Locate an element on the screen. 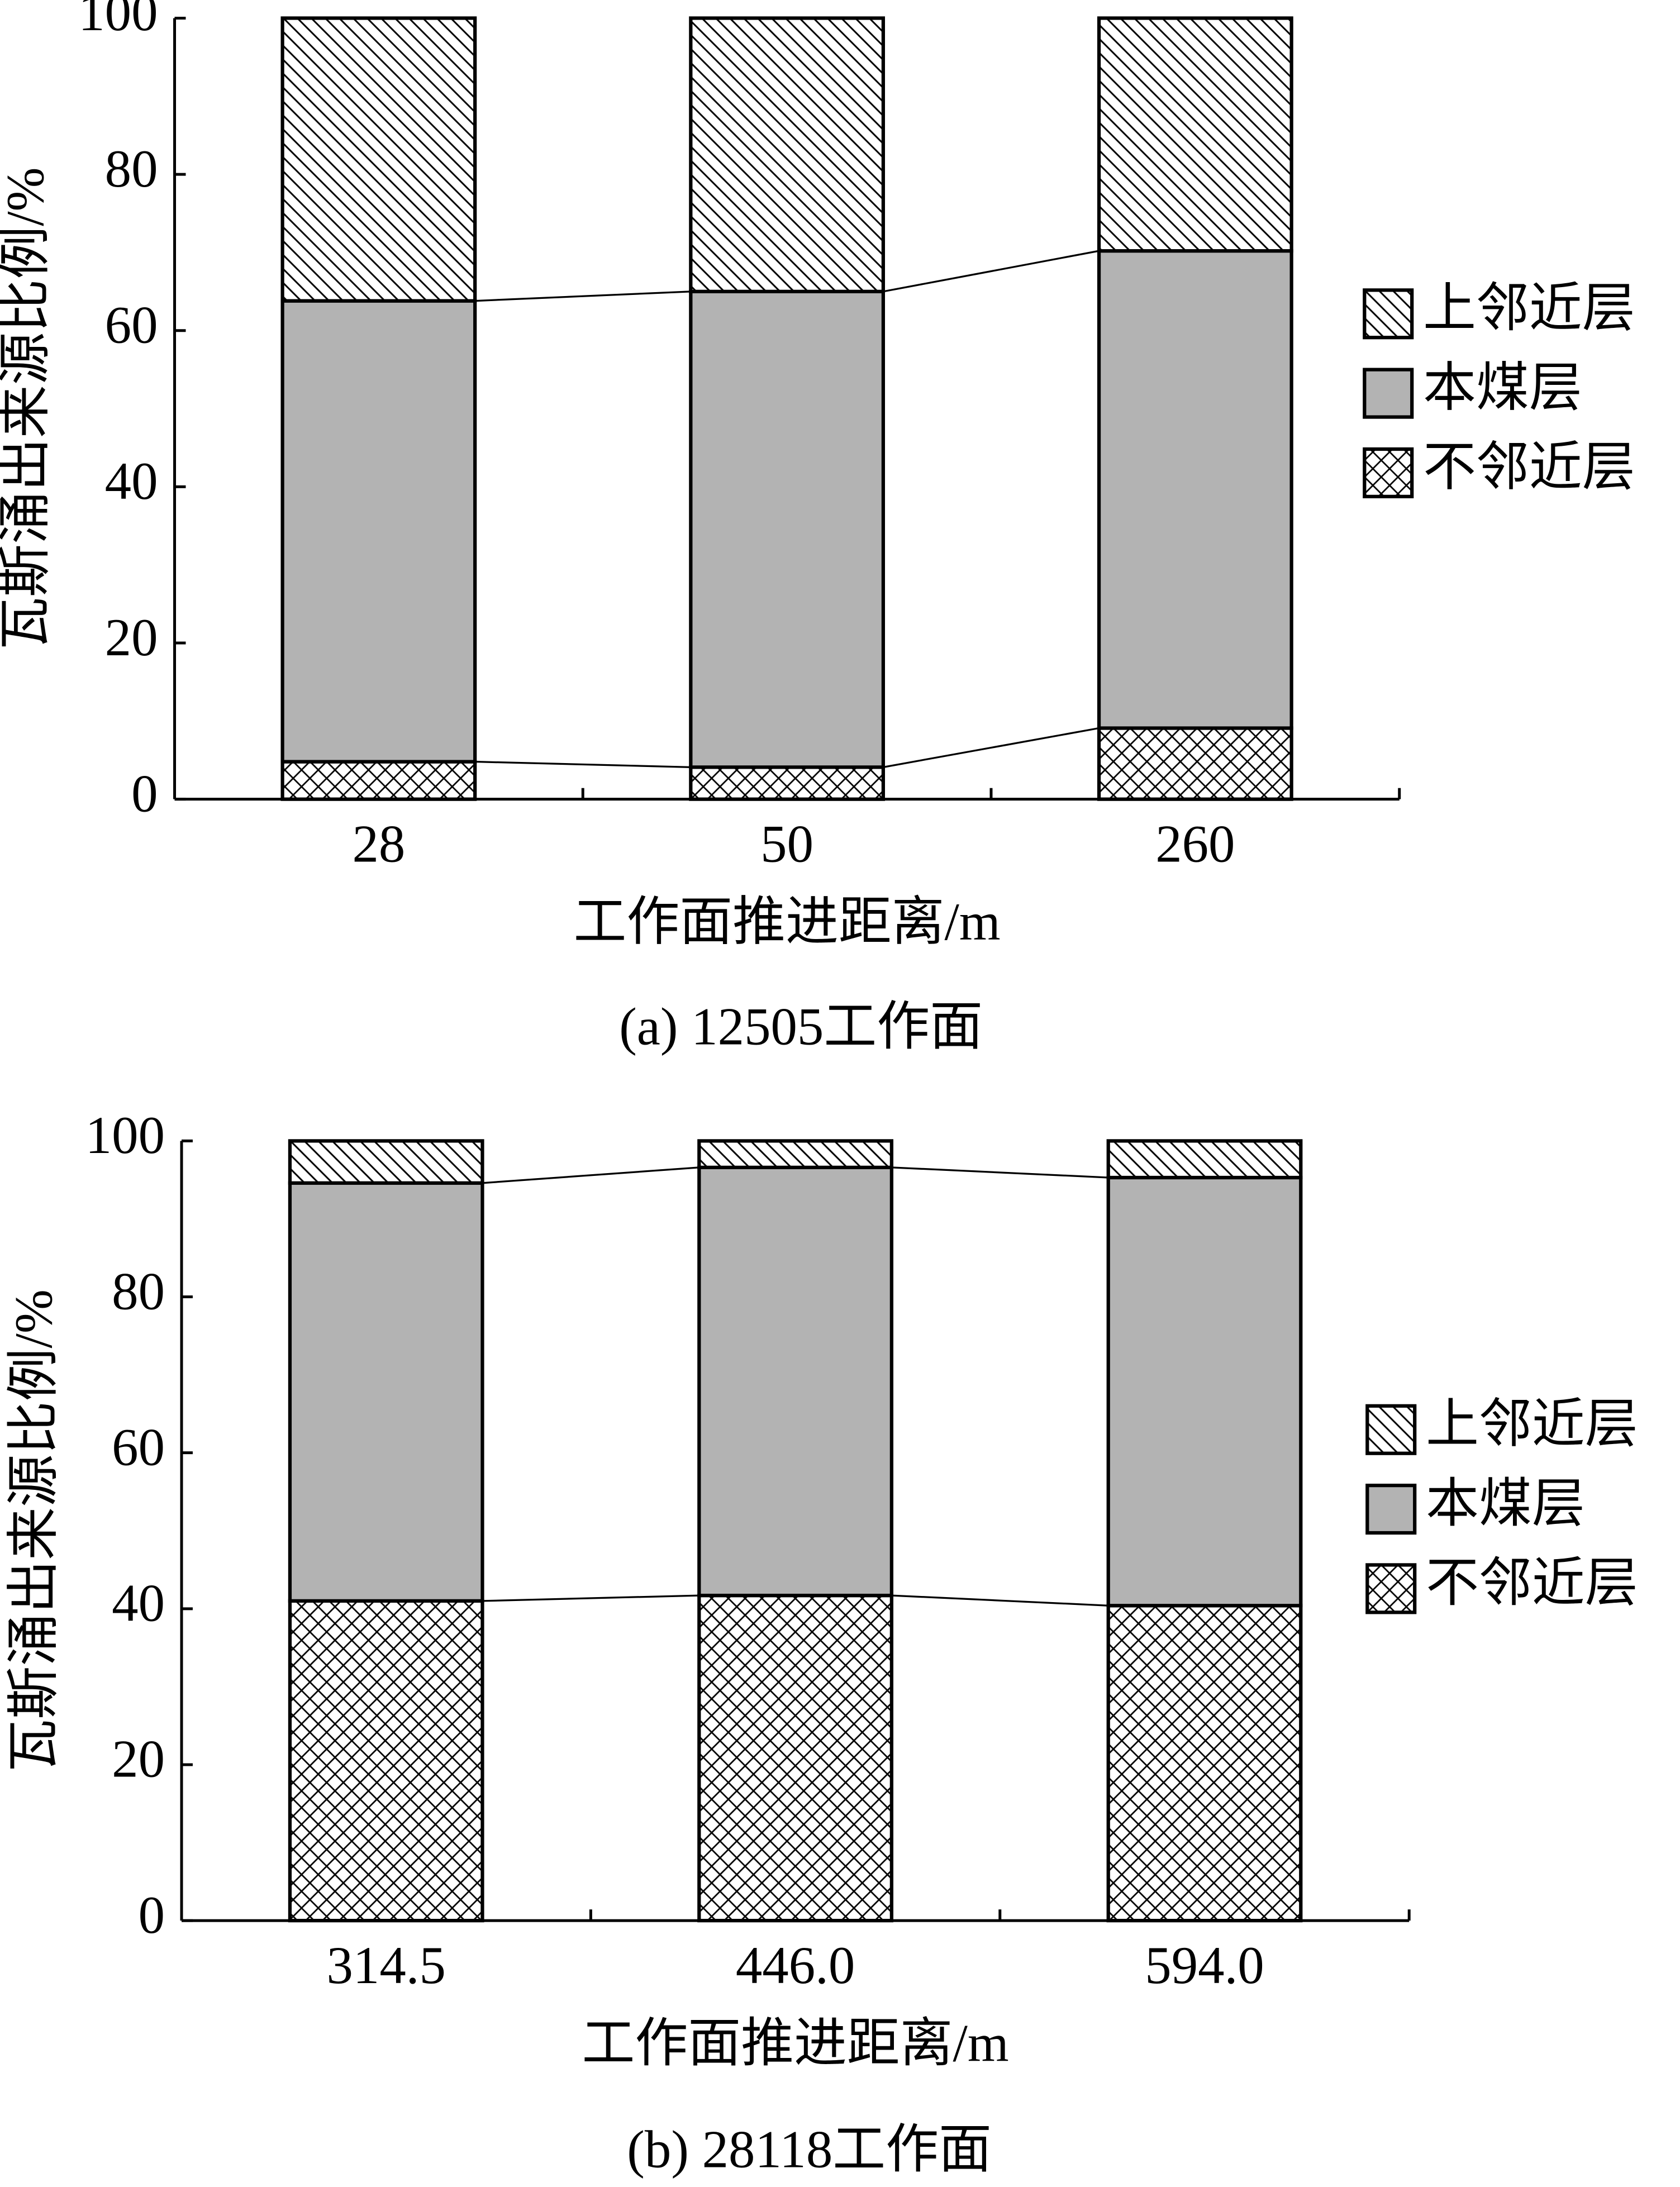  x-tick-label: 28 is located at coordinates (378, 843).